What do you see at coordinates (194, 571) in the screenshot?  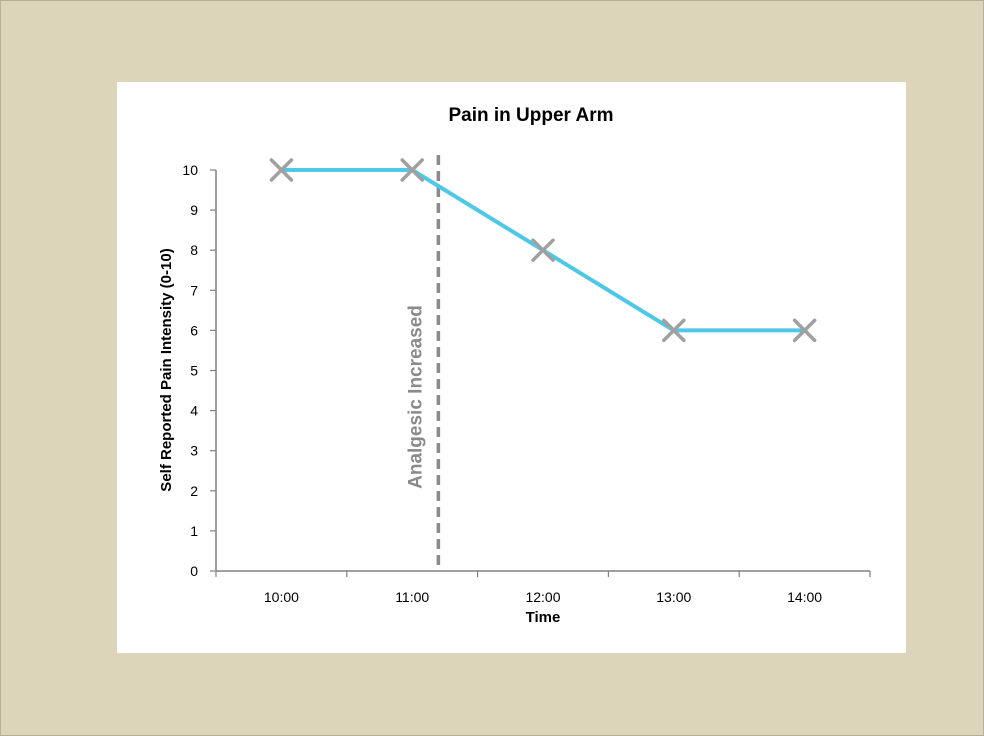 I see `y-tick-label: 0` at bounding box center [194, 571].